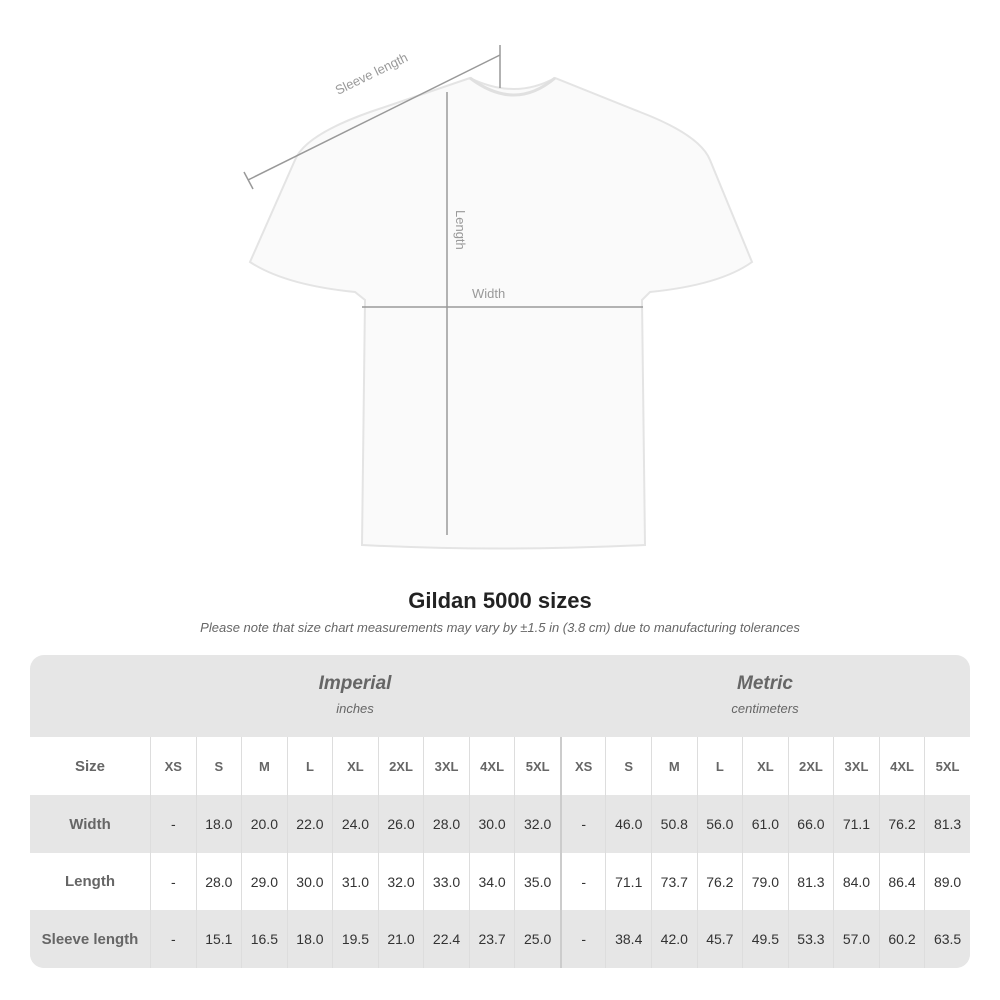  I want to click on imperial-cell: 15.1, so click(218, 939).